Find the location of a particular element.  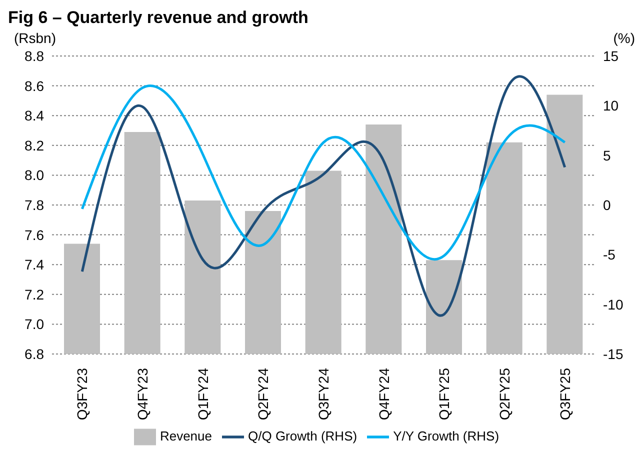

y-tick-label: 8.0 is located at coordinates (34, 175).